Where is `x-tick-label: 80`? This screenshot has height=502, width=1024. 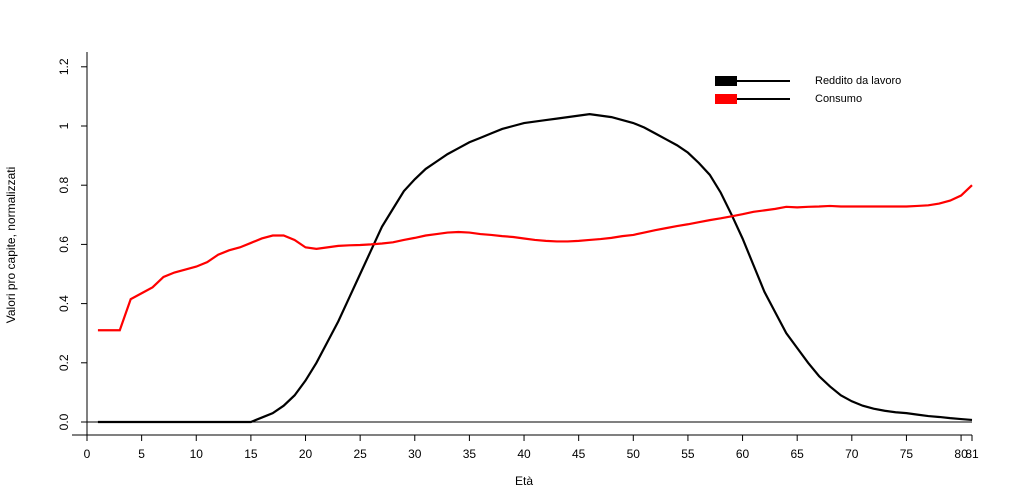 x-tick-label: 80 is located at coordinates (961, 454).